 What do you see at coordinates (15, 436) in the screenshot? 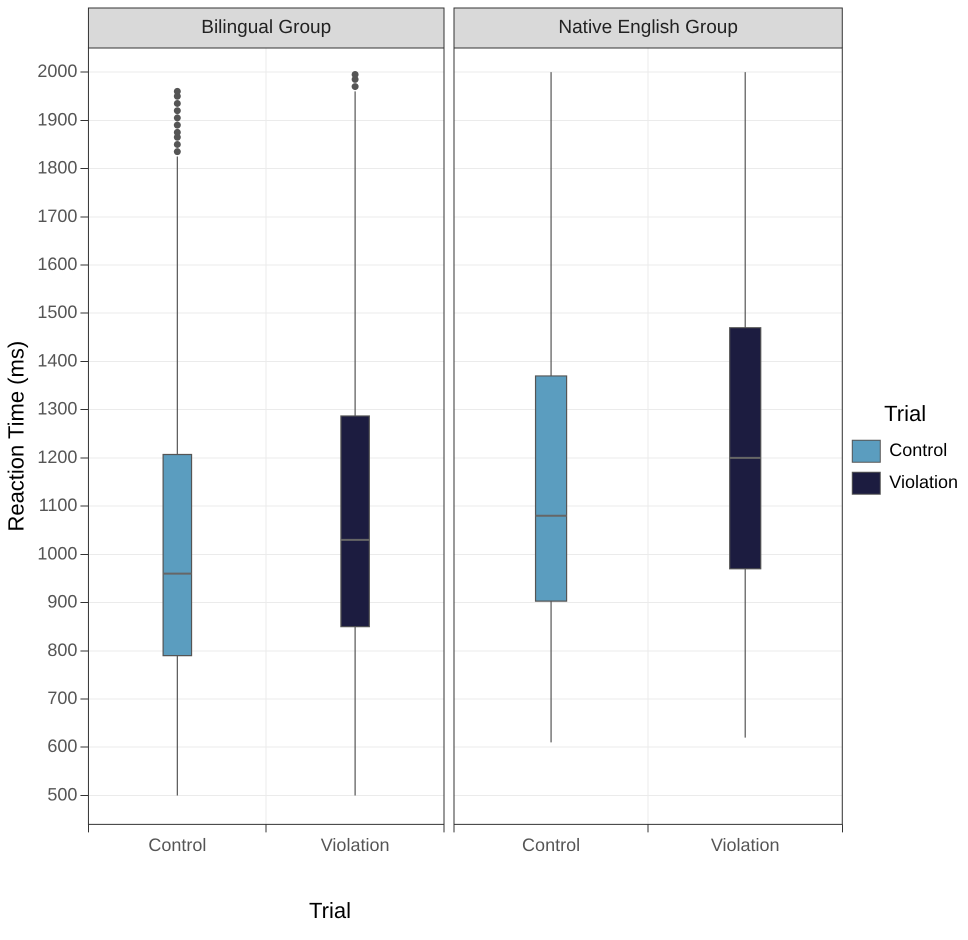
I see `y-axis-title: Reaction Time (ms)` at bounding box center [15, 436].